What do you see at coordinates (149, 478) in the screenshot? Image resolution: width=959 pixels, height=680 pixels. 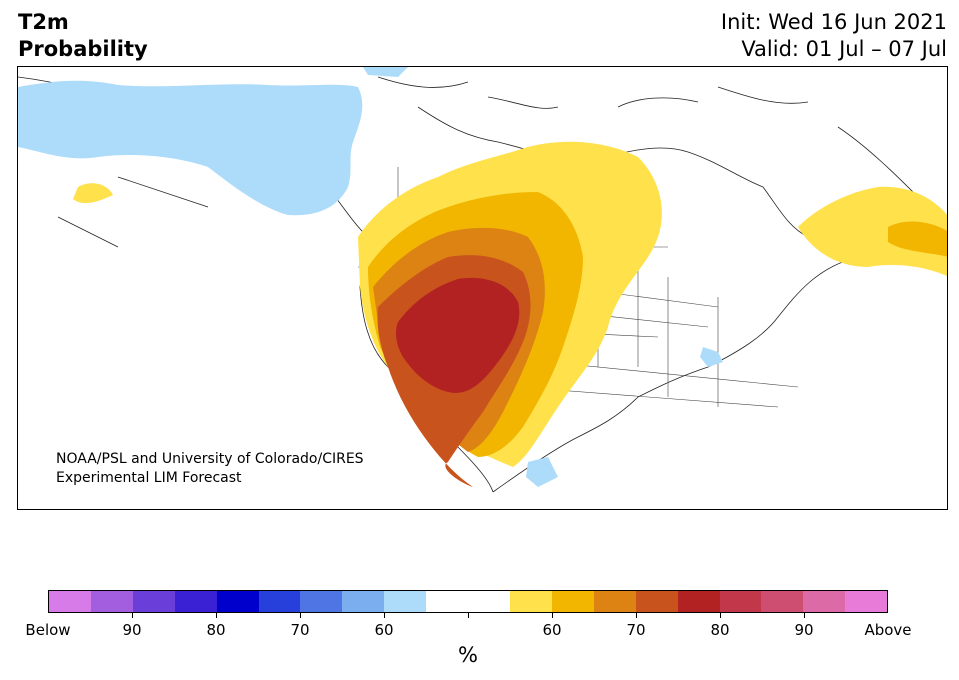 I see `credit-line-2: Experimental LIM Forecast` at bounding box center [149, 478].